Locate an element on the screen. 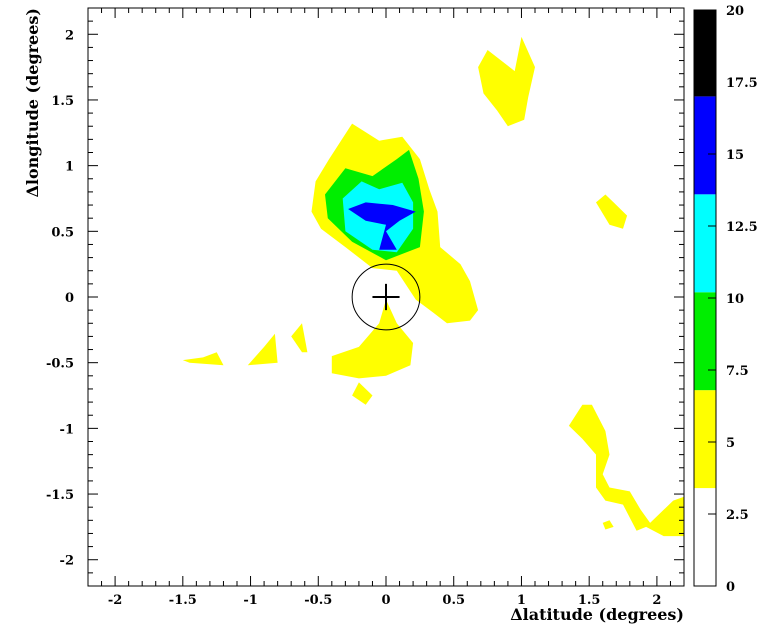 Image resolution: width=757 pixels, height=628 pixels. x-axis-title: Δlatitude (degrees) is located at coordinates (597, 614).